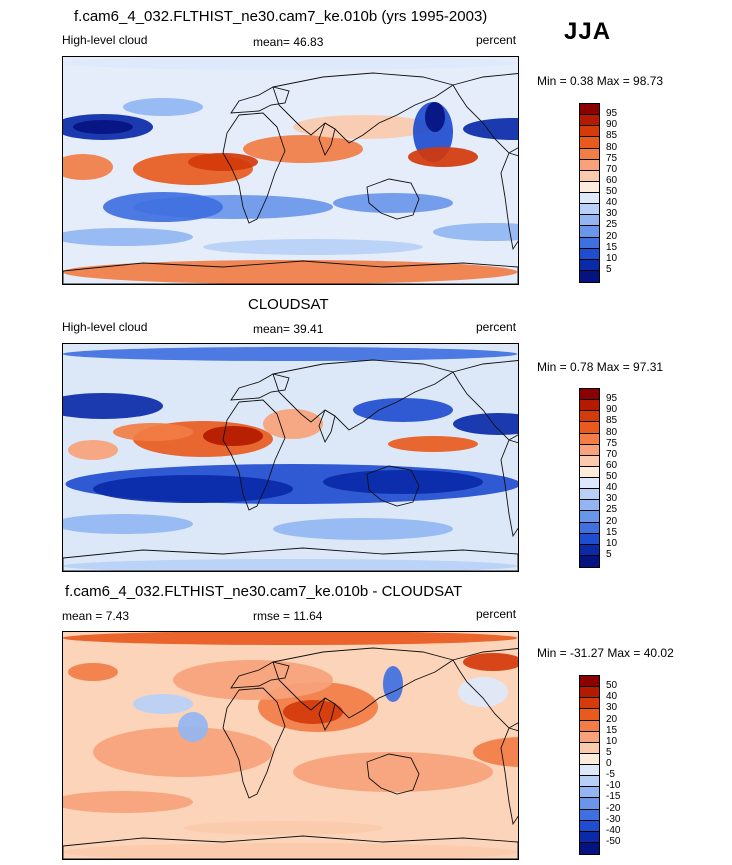  What do you see at coordinates (288, 329) in the screenshot?
I see `mean-label: mean= 39.41` at bounding box center [288, 329].